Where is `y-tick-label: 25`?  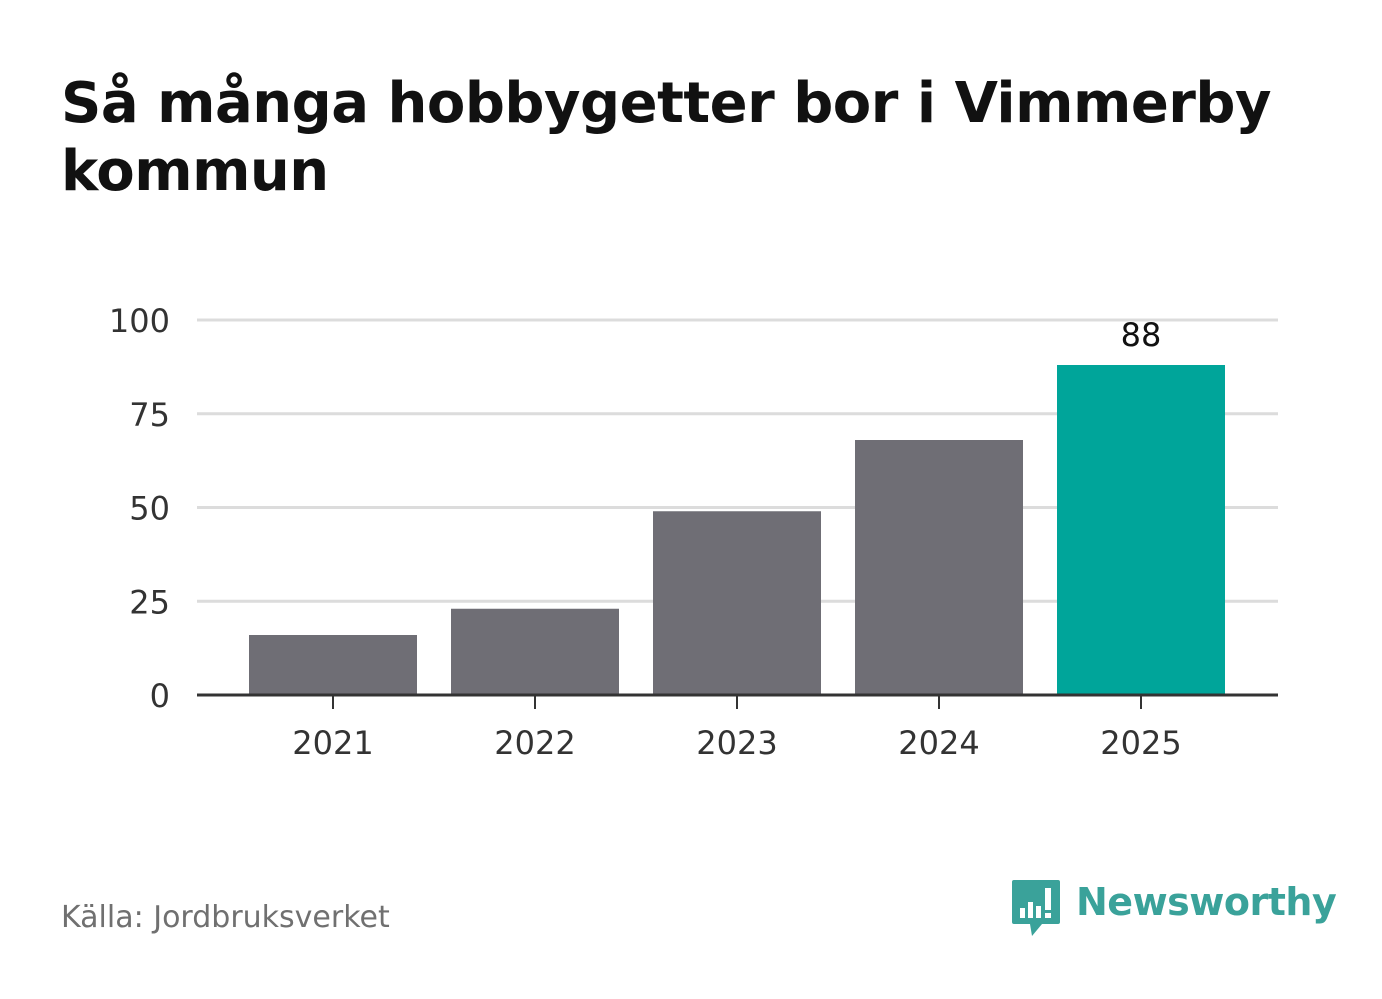 y-tick-label: 25 is located at coordinates (149, 602).